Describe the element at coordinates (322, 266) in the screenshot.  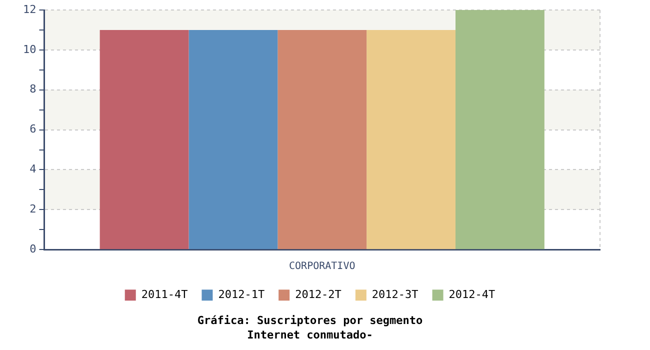
I see `x-tick-label: CORPORATIVO` at that location.